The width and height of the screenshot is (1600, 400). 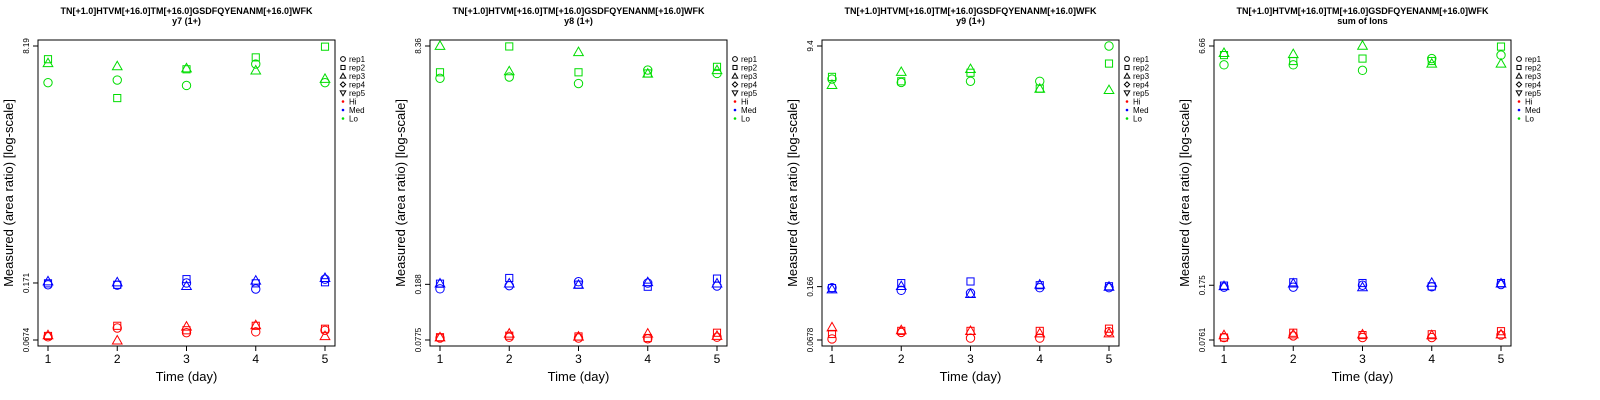 I want to click on y-tick-label: 0.188, so click(x=418, y=284).